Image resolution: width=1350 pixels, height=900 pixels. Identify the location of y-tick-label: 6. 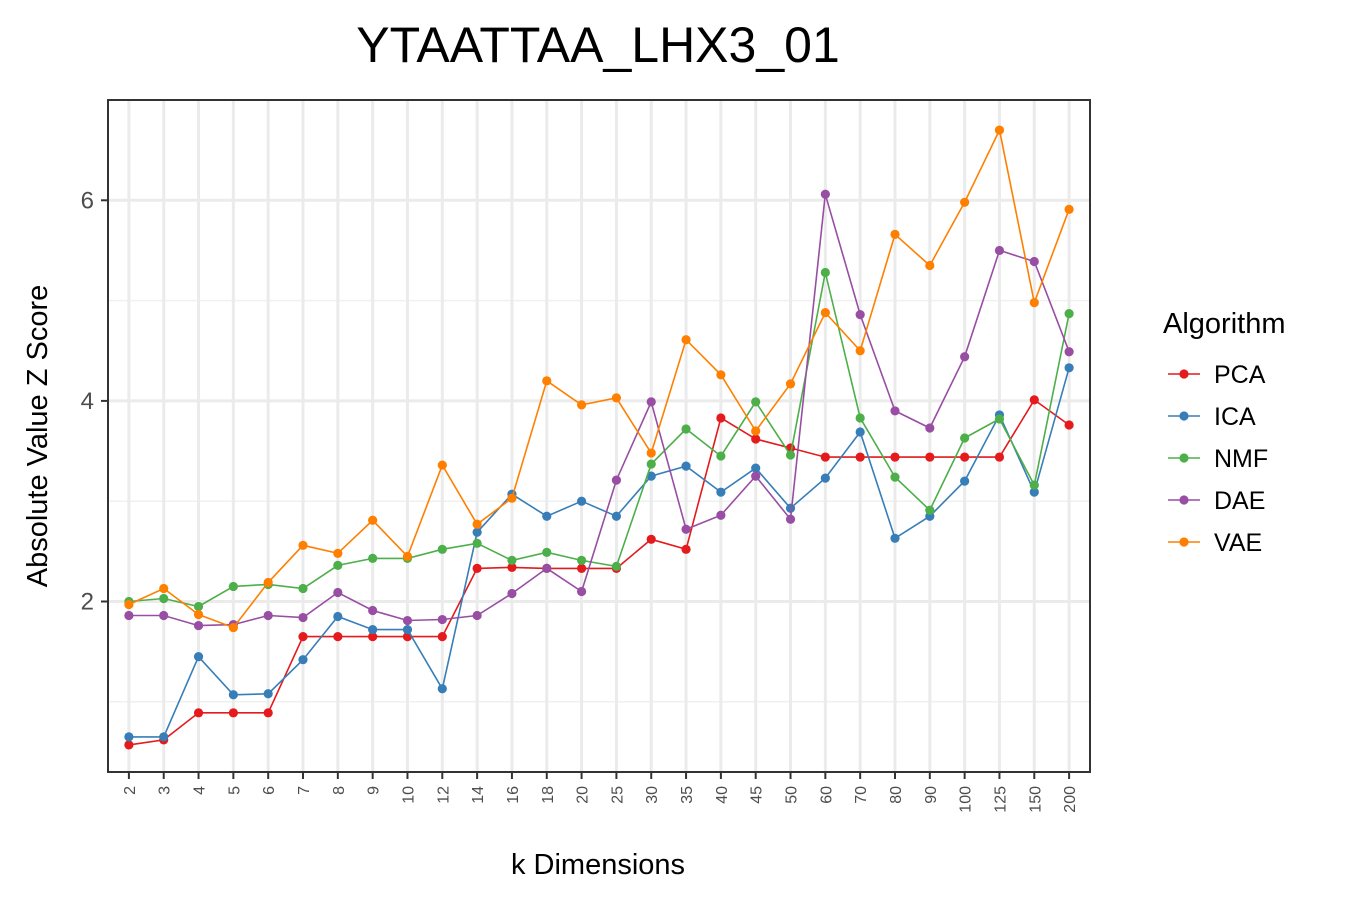
(87, 200).